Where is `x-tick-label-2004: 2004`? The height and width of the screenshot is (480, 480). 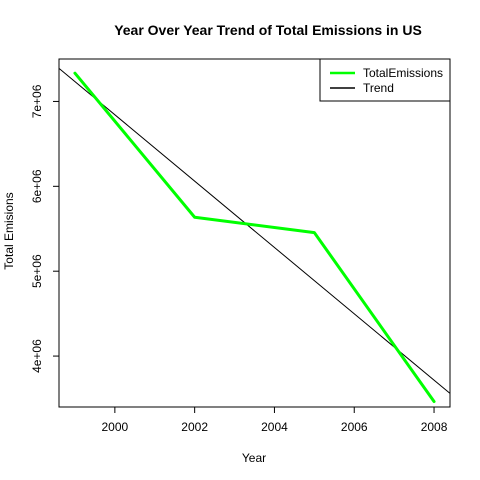
x-tick-label-2004: 2004 is located at coordinates (274, 427).